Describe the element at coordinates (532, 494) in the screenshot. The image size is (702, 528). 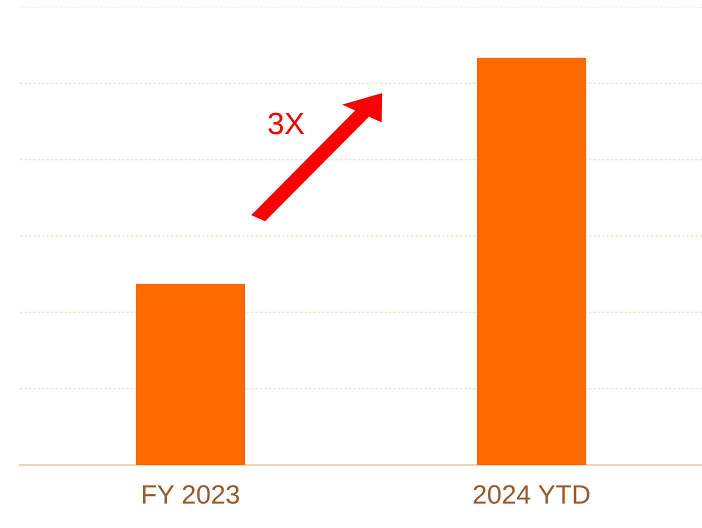
I see `x-tick-label: 2024 YTD` at that location.